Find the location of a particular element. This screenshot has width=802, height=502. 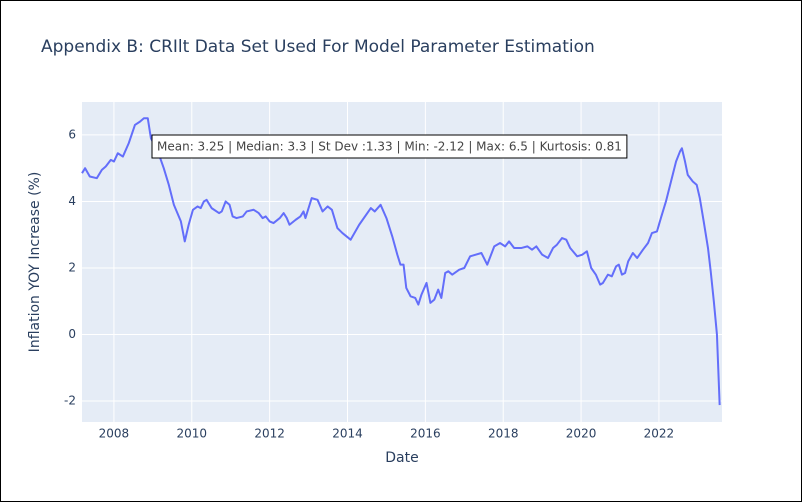

x-tick-label: 2008 is located at coordinates (114, 434).